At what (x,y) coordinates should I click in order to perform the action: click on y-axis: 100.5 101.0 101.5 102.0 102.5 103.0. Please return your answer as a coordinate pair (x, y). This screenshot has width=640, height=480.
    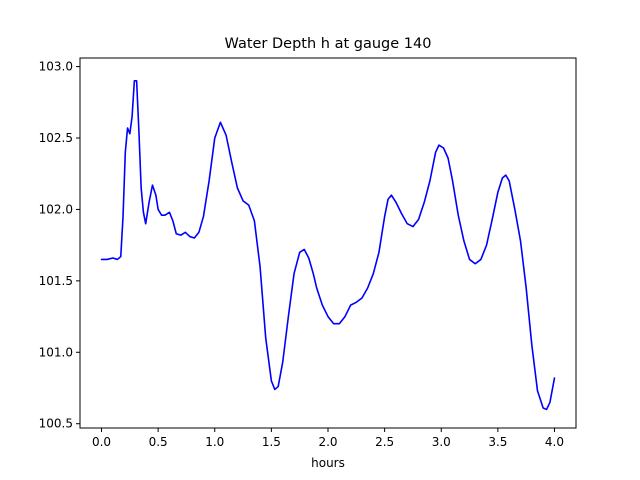
    Looking at the image, I should click on (59, 245).